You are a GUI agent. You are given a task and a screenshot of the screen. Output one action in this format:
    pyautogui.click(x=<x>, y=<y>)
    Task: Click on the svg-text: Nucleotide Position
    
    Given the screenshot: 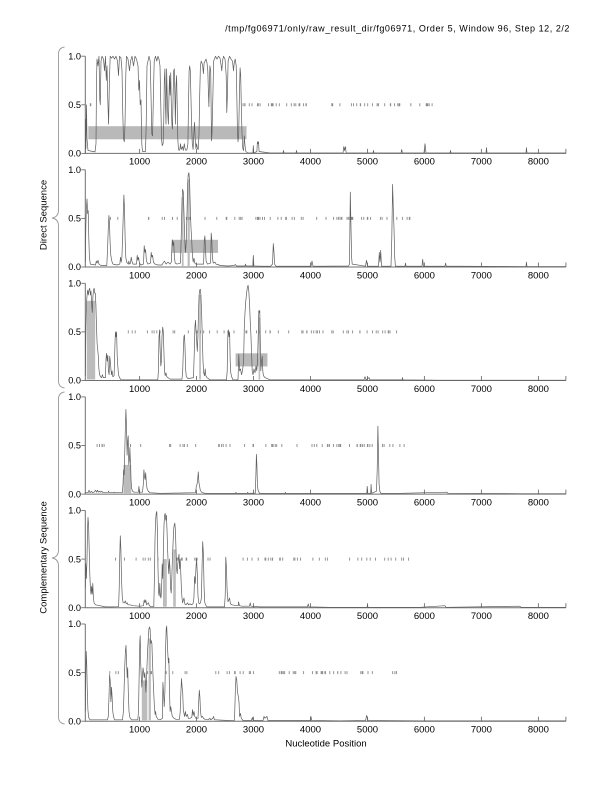 What is the action you would take?
    pyautogui.click(x=325, y=744)
    